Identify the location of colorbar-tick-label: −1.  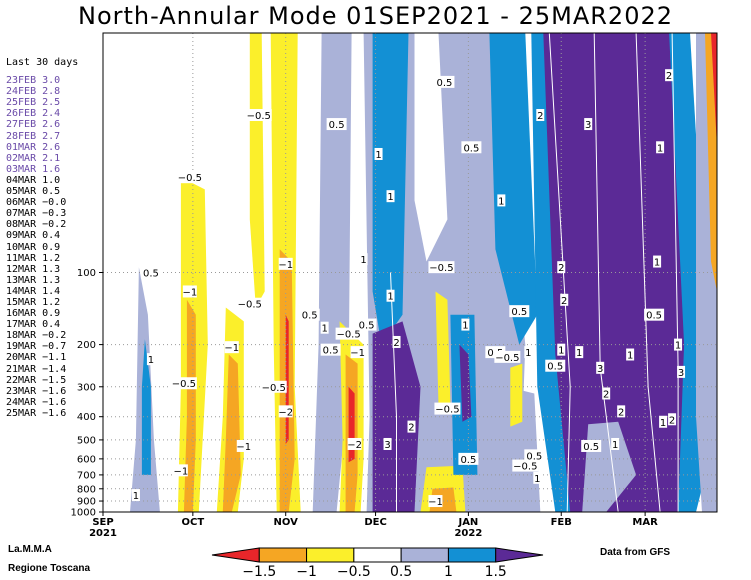
(306, 572).